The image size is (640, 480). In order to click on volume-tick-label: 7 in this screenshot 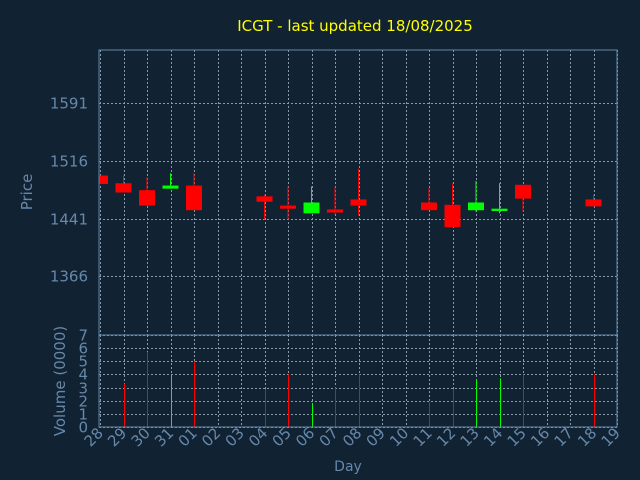, I will do `click(83, 336)`.